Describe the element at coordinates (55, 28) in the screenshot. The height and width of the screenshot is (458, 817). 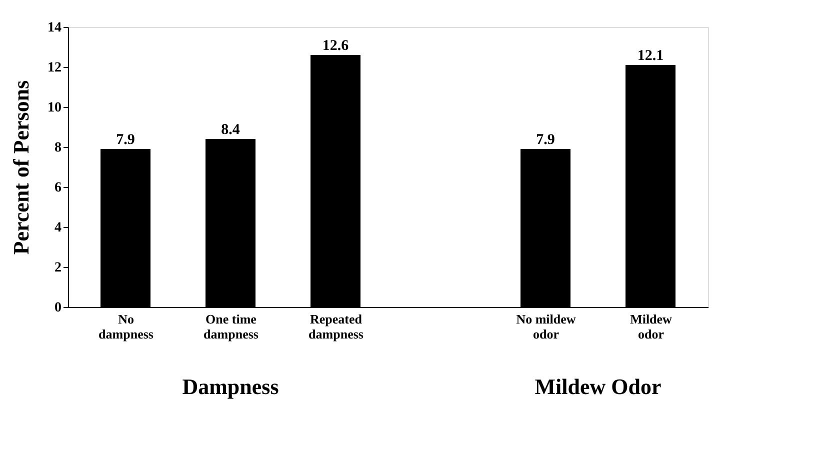
I see `y-tick-label: 14` at that location.